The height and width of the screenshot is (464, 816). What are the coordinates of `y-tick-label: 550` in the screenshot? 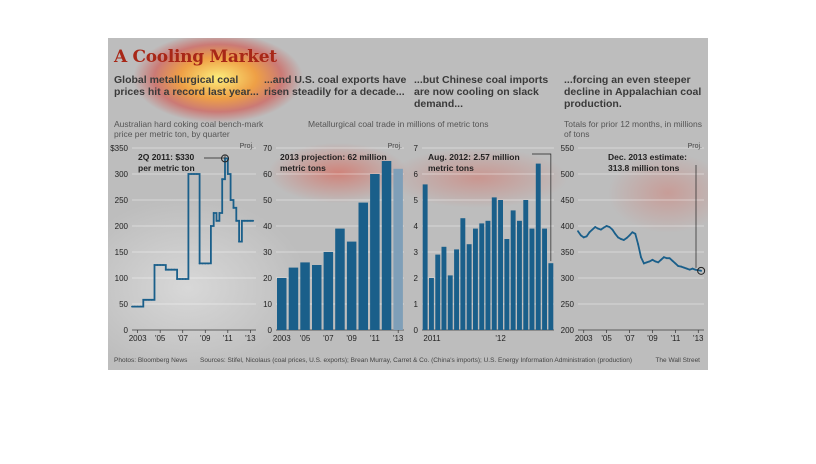 It's located at (568, 148).